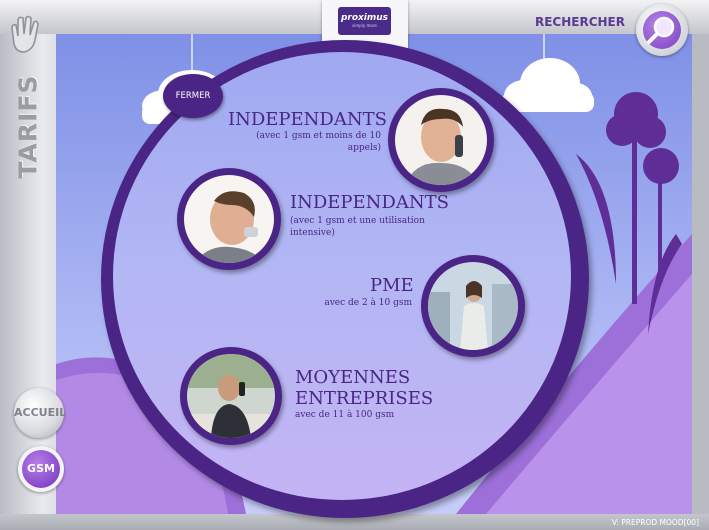 The width and height of the screenshot is (709, 530). I want to click on man-talking-photo-icon, so click(229, 219).